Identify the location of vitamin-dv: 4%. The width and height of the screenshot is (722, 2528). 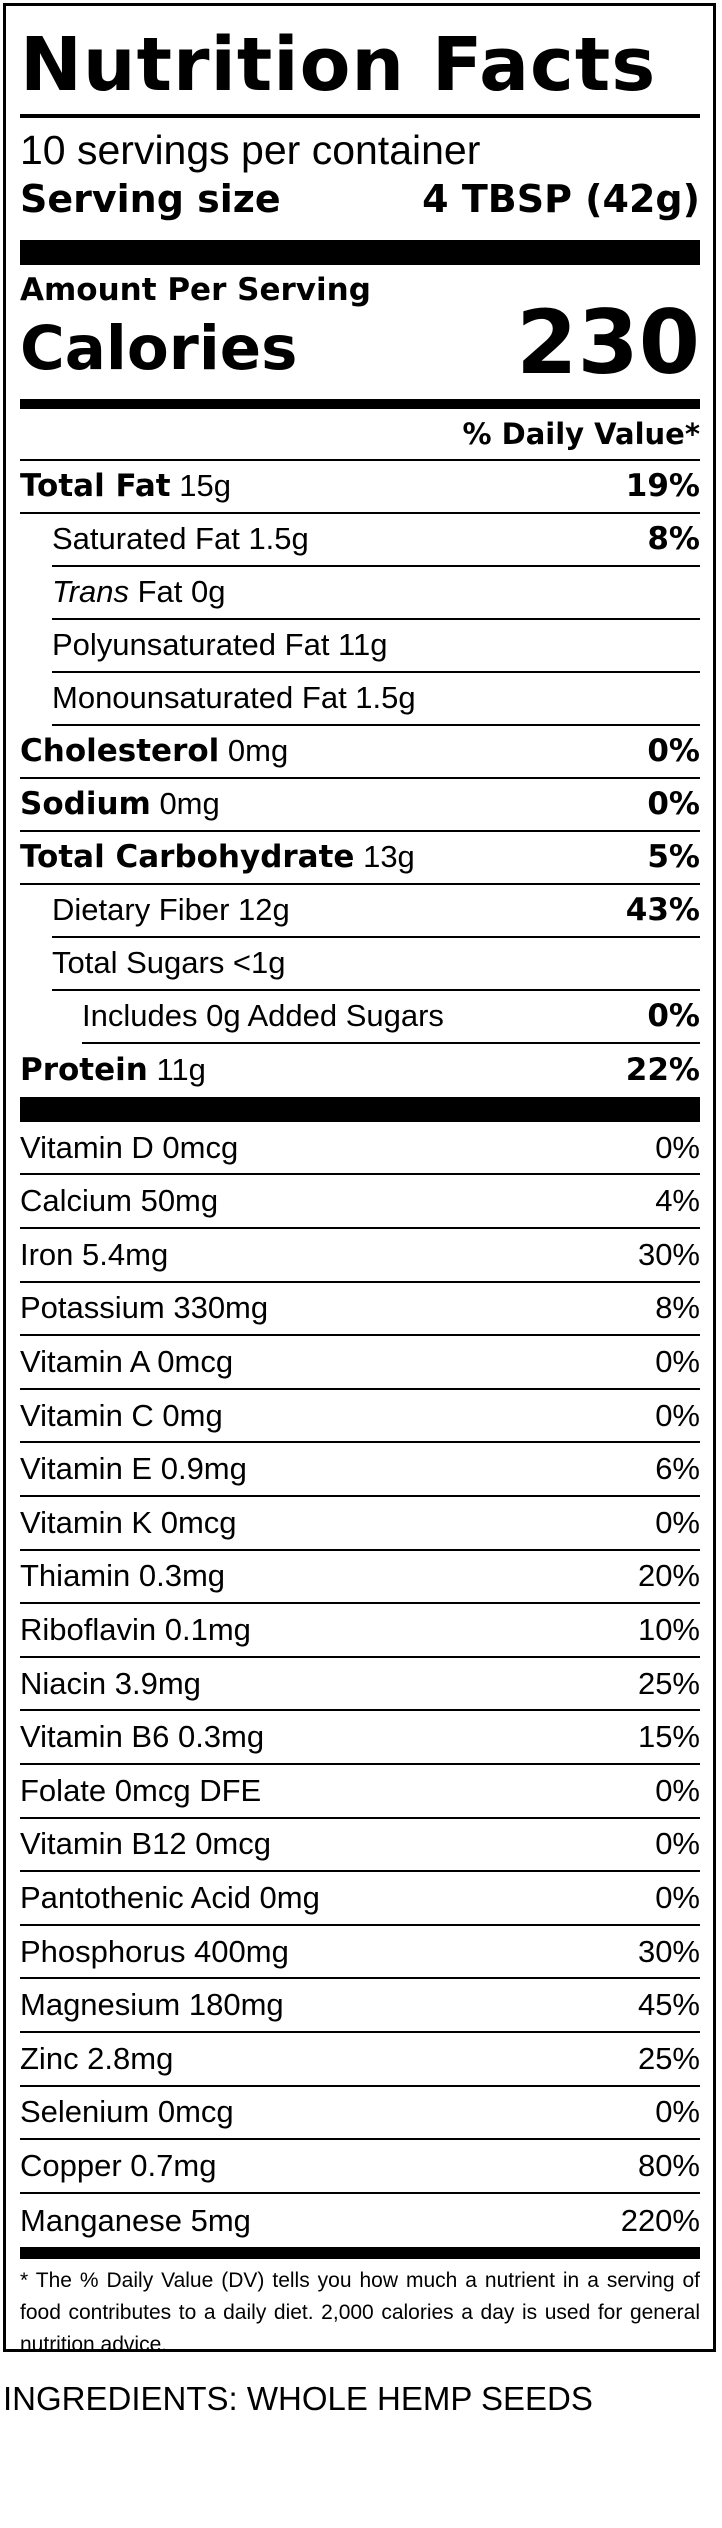
(677, 1201).